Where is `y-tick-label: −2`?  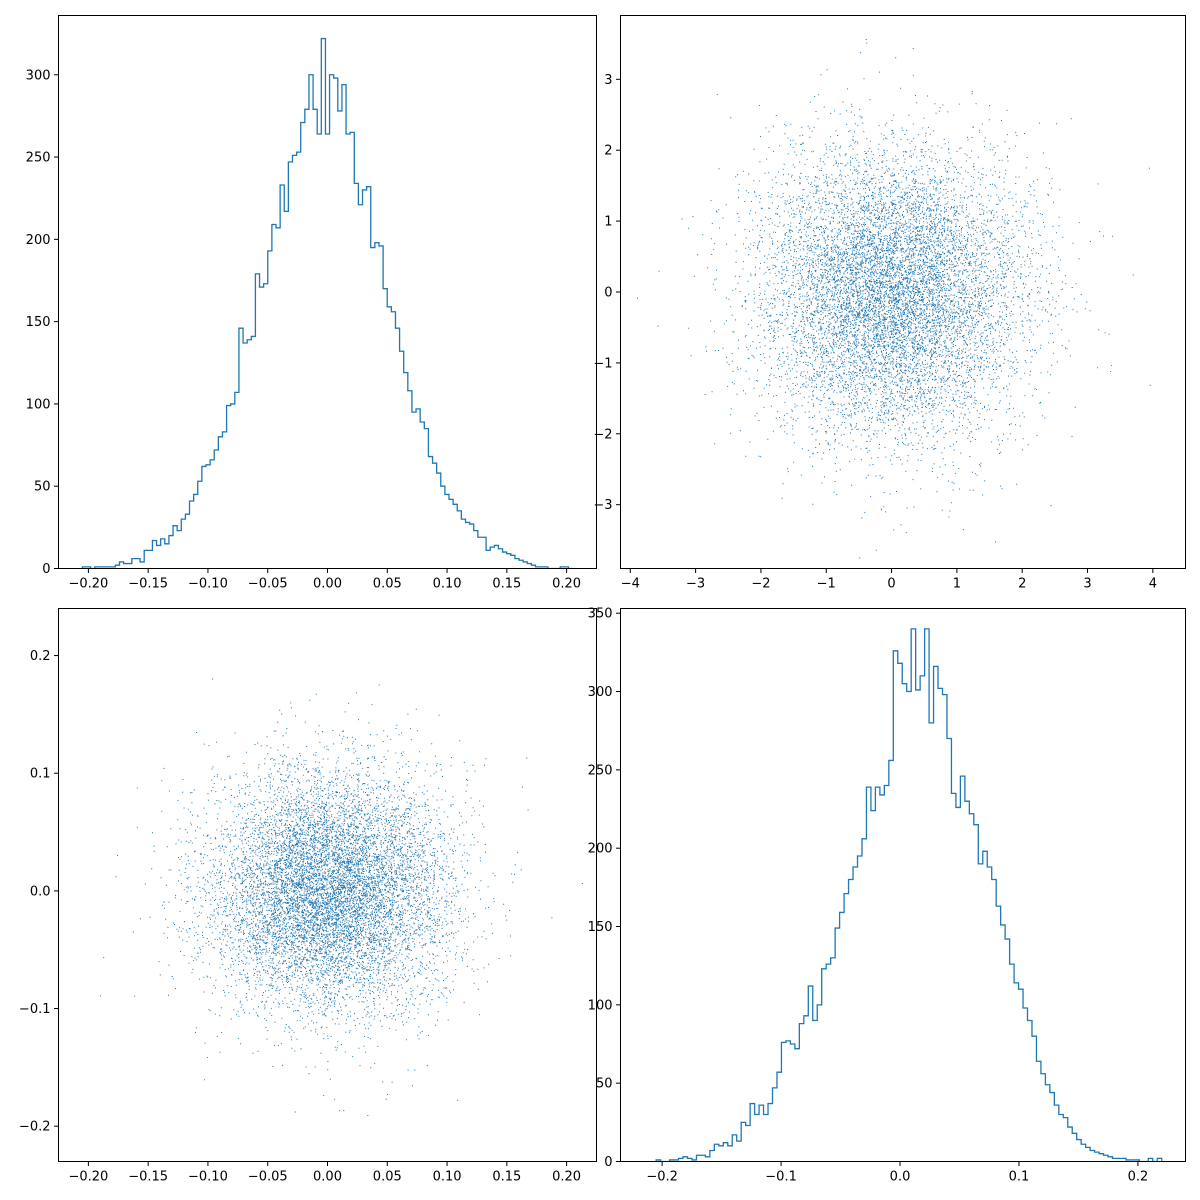 y-tick-label: −2 is located at coordinates (602, 434).